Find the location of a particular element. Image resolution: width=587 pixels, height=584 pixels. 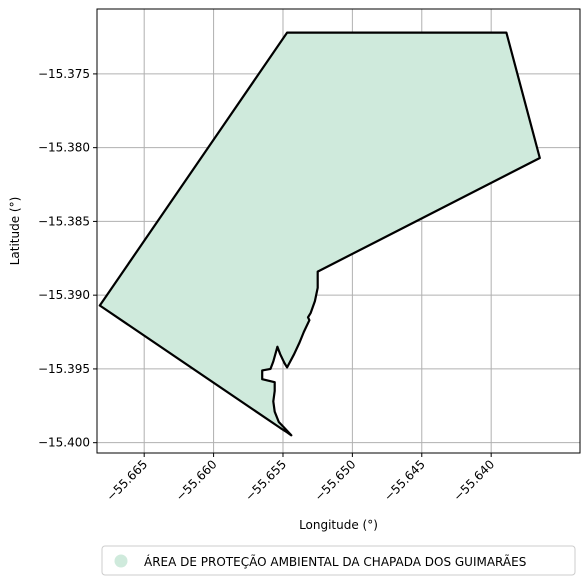

y-tick-label-4: −15.395 is located at coordinates (64, 369).